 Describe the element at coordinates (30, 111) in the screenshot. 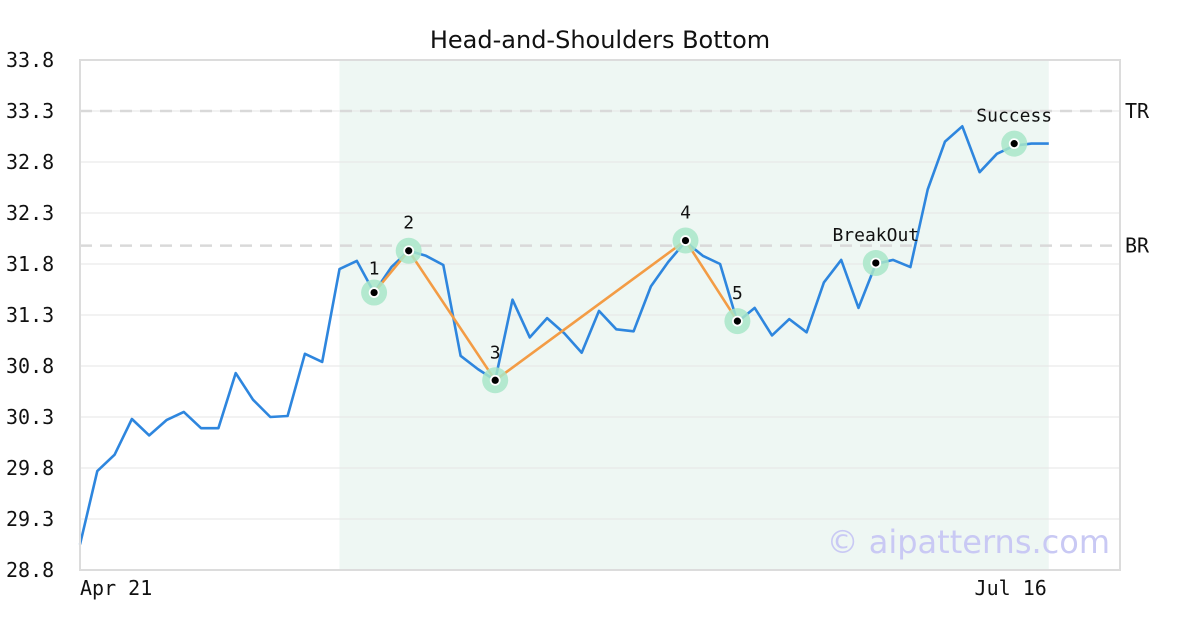

I see `y-tick-label: 33.3` at that location.